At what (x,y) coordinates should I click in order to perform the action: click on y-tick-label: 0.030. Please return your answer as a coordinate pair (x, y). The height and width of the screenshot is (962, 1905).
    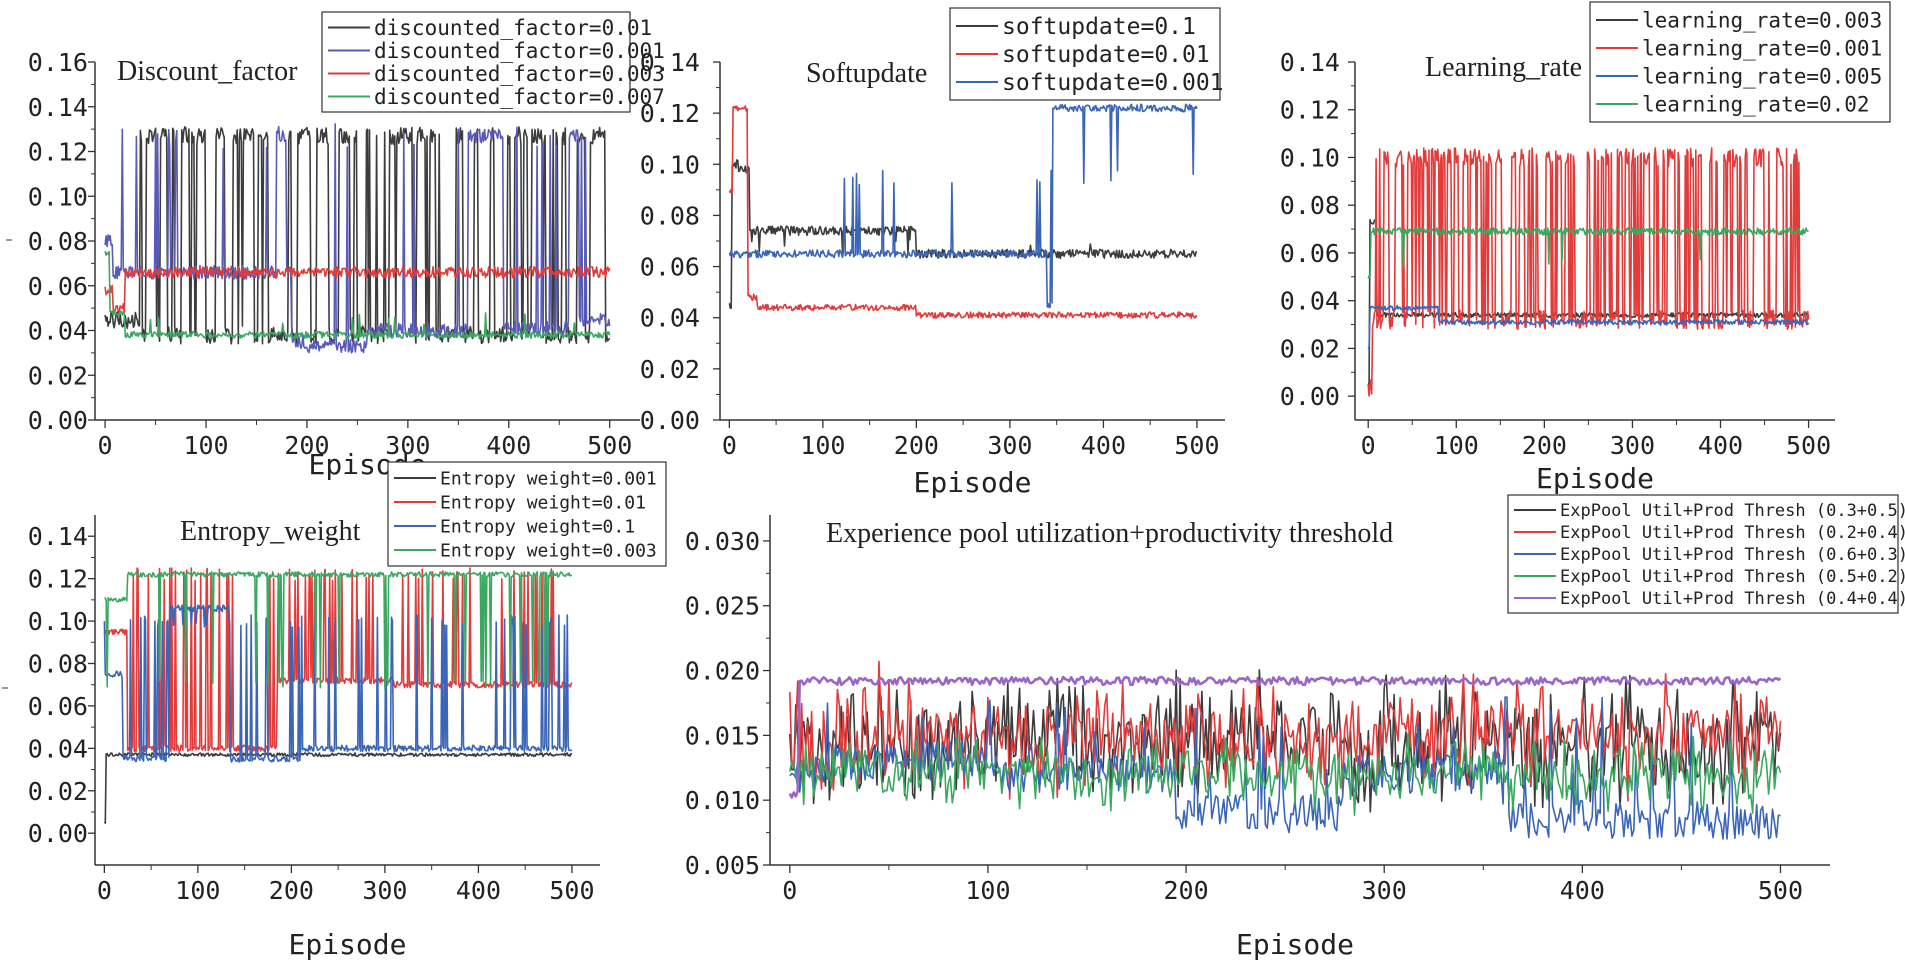
    Looking at the image, I should click on (722, 541).